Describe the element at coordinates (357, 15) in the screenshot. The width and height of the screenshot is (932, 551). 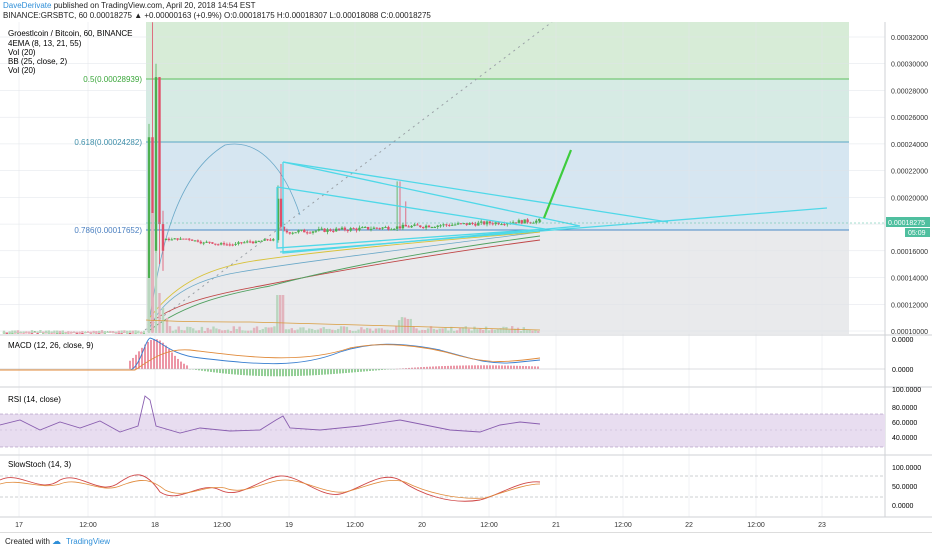
I see `ohlc-low: 0.00018088` at that location.